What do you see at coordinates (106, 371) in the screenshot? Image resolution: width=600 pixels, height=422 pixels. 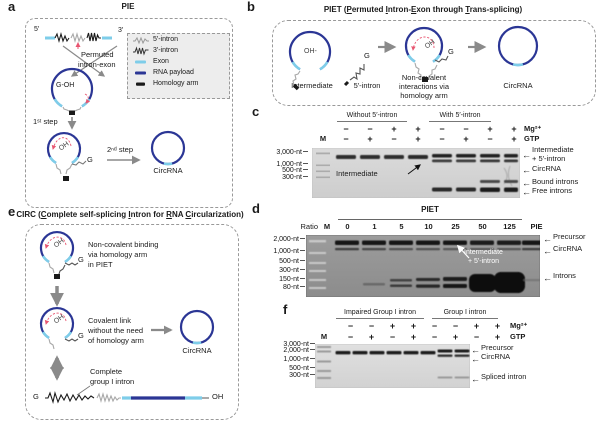 I see `panel-e-complete-line1: Complete` at bounding box center [106, 371].